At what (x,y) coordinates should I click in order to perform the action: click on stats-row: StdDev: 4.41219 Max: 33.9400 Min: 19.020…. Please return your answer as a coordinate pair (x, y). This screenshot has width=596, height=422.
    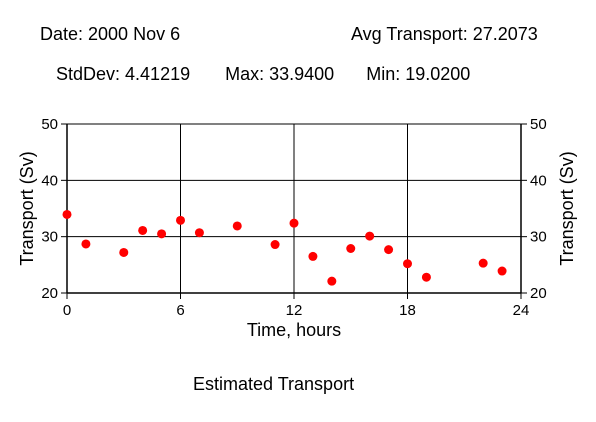
    Looking at the image, I should click on (263, 74).